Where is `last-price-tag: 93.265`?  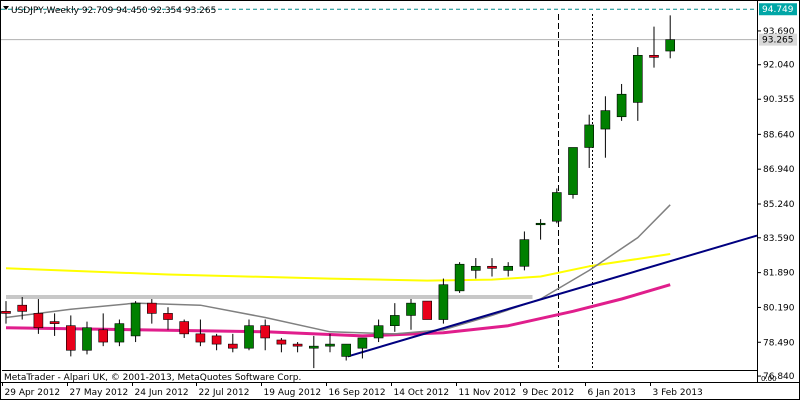 last-price-tag: 93.265 is located at coordinates (778, 39).